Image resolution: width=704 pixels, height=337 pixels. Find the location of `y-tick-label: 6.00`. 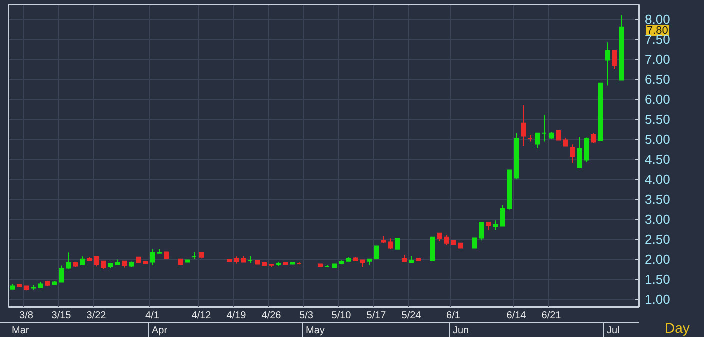

y-tick-label: 6.00 is located at coordinates (657, 99).